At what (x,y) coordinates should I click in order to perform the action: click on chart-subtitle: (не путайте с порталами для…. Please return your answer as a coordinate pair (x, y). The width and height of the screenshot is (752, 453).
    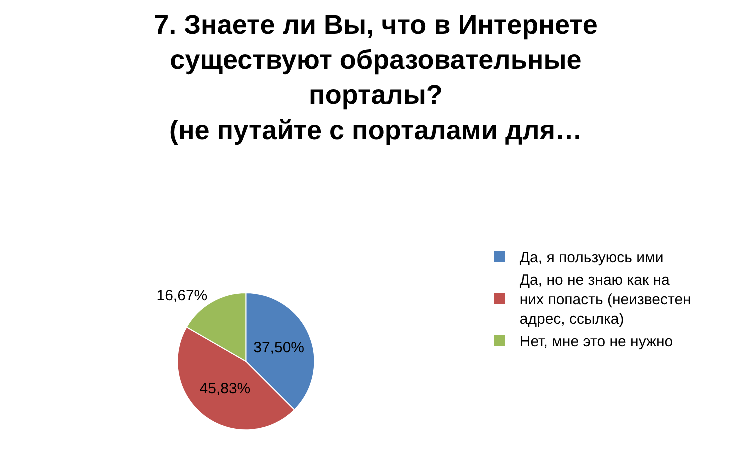
    Looking at the image, I should click on (376, 130).